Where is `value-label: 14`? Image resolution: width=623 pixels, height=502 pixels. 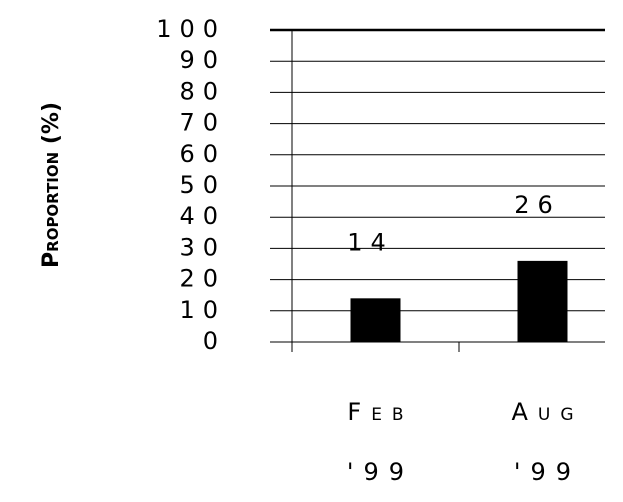 value-label: 14 is located at coordinates (370, 242).